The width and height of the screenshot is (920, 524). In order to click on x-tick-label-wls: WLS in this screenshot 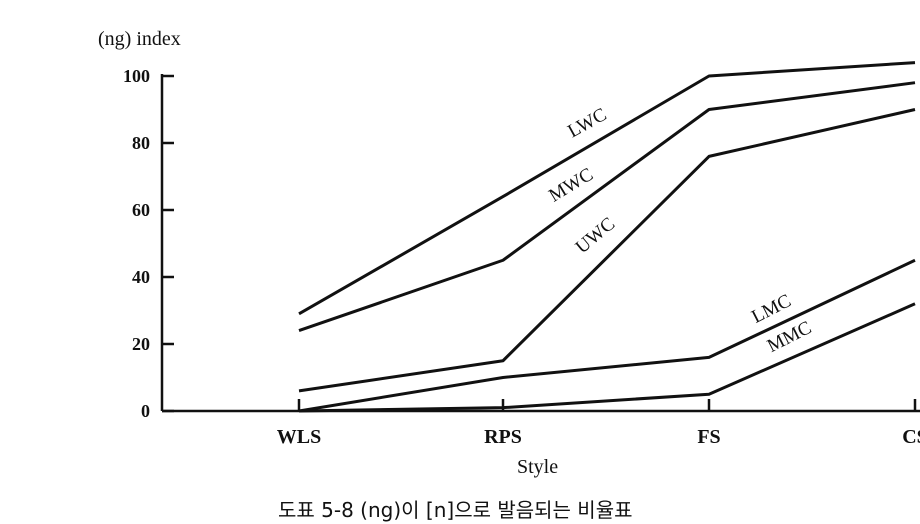, I will do `click(299, 437)`.